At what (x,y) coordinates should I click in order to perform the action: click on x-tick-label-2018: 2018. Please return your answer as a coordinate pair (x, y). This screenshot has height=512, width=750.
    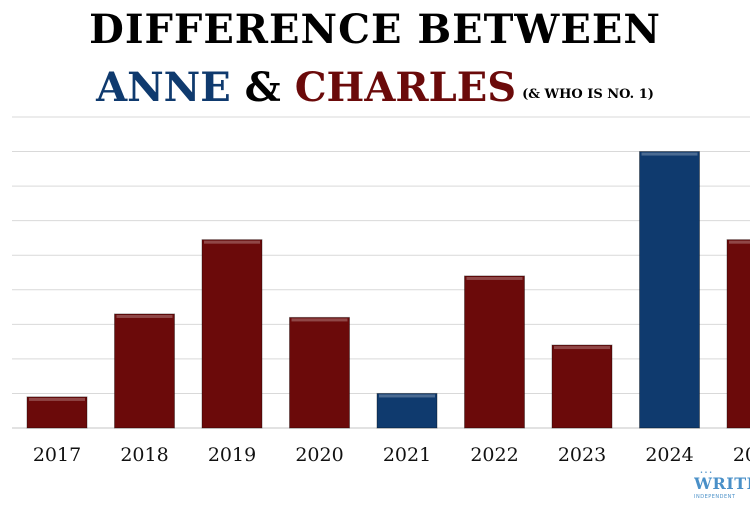
    Looking at the image, I should click on (144, 455).